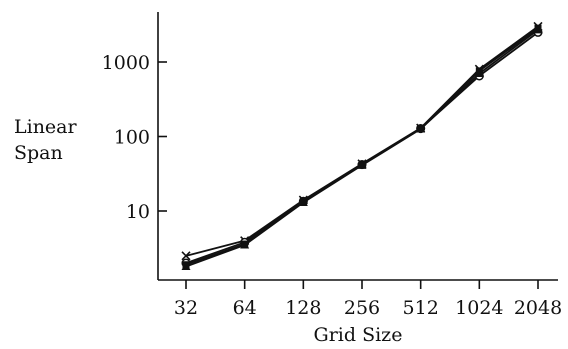 Image resolution: width=568 pixels, height=349 pixels. Describe the element at coordinates (479, 308) in the screenshot. I see `x-tick-label-1024: 1024` at that location.